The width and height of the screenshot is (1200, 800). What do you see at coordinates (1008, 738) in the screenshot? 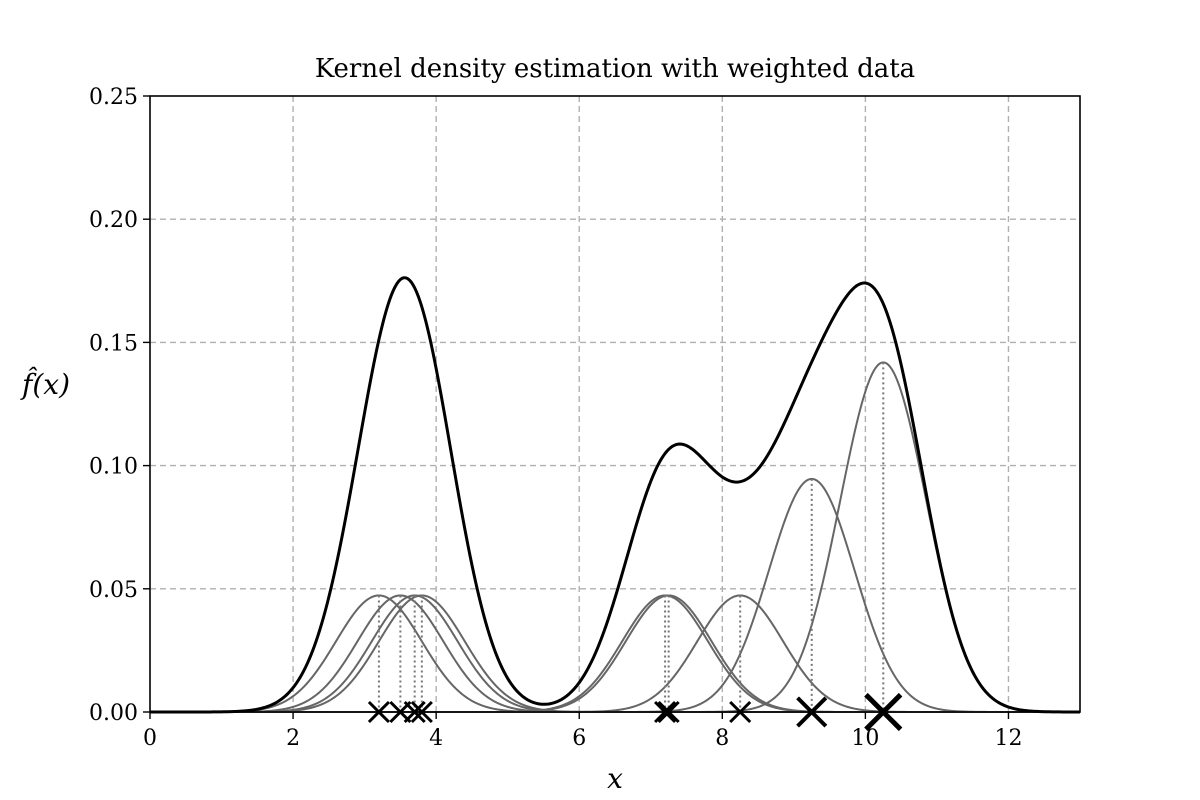
I see `x-tick-label: 12` at bounding box center [1008, 738].